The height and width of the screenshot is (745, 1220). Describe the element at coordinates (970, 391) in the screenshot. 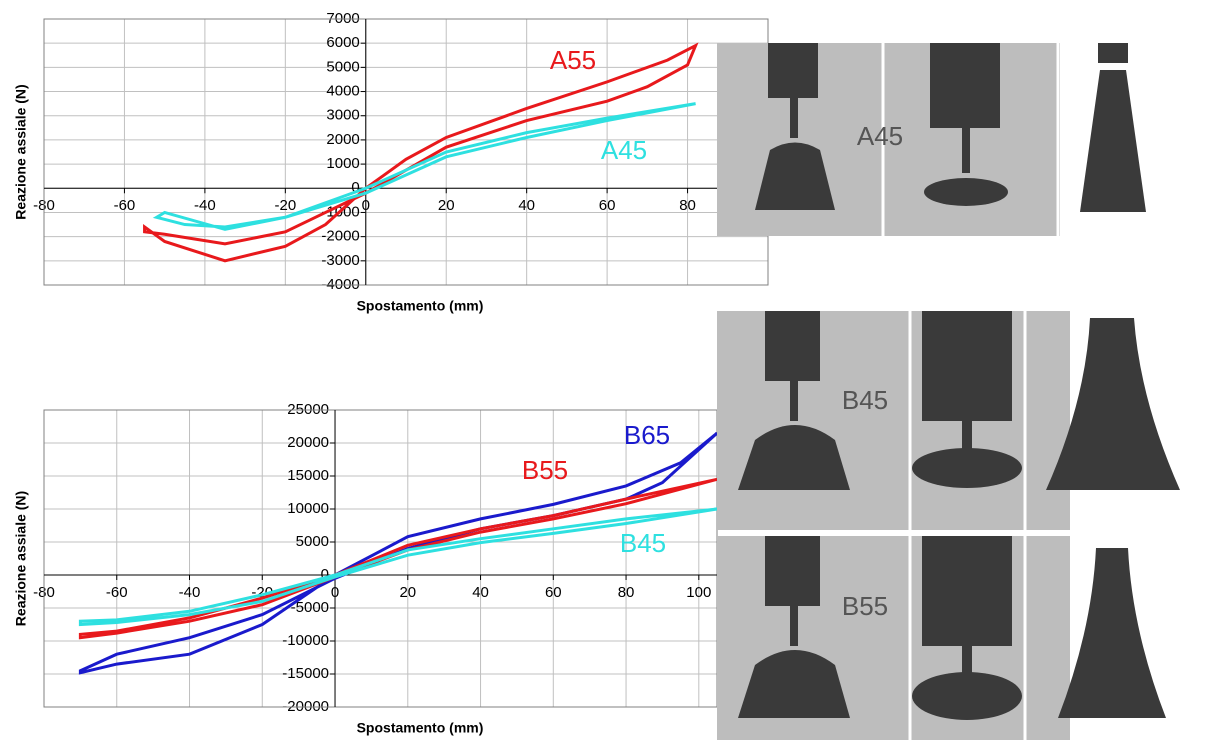

I see `photo-dividers` at that location.